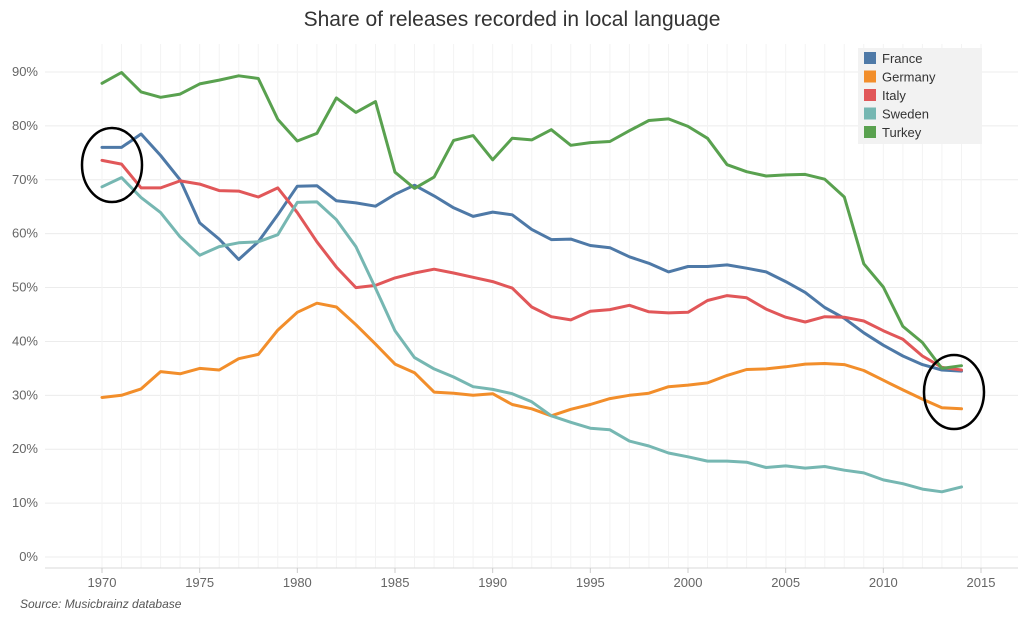 The image size is (1024, 621). Describe the element at coordinates (542, 579) in the screenshot. I see `x-axis-ticks: 1970 1975 1980 1985 1990 1995 2000 2005 2010 2015` at that location.